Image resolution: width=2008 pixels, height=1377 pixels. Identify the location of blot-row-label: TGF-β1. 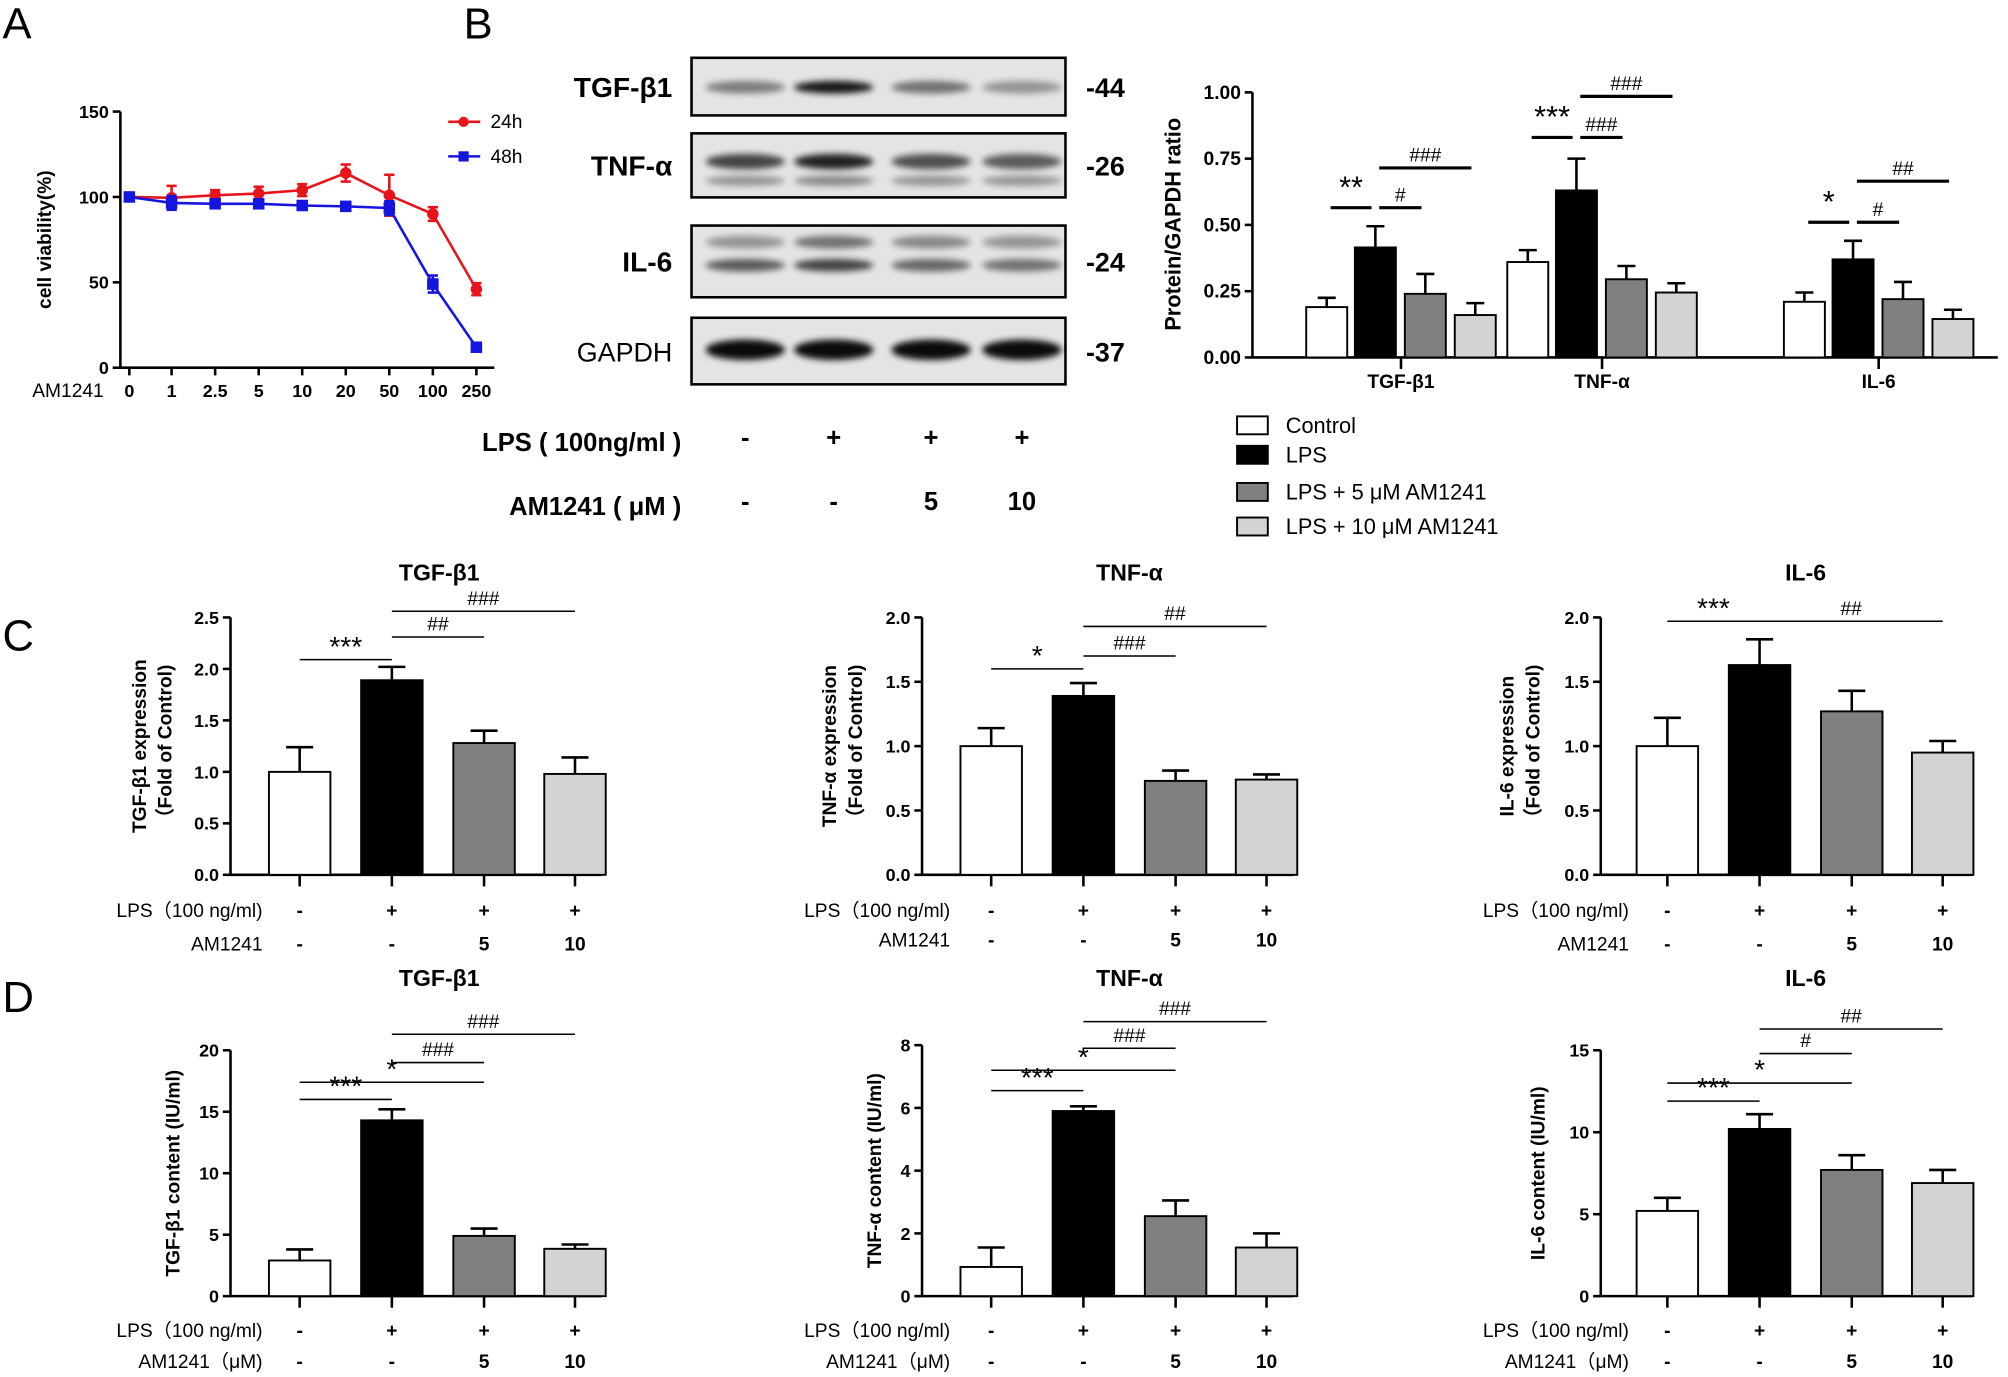
(623, 87).